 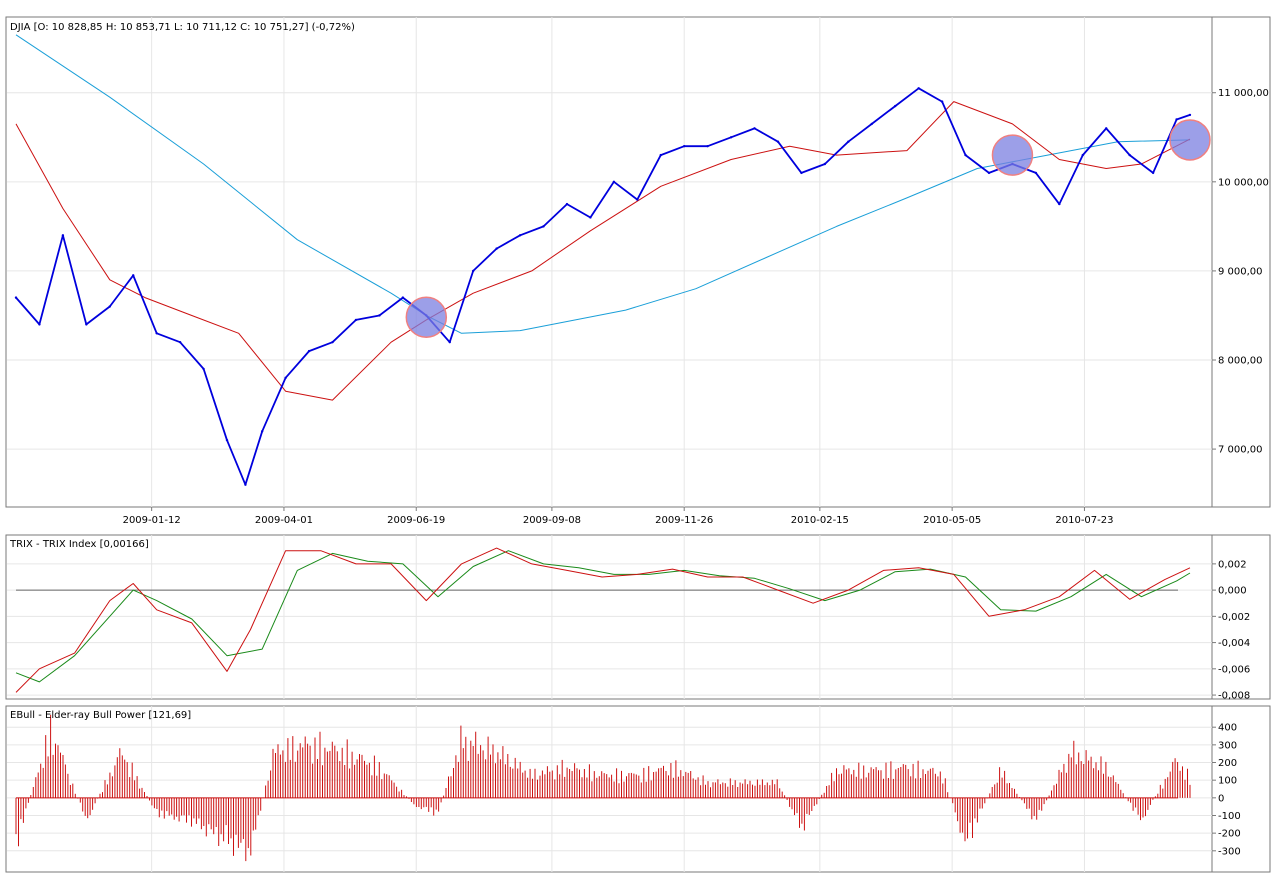 What do you see at coordinates (1232, 564) in the screenshot?
I see `trix-ytick-label-5: 0,002` at bounding box center [1232, 564].